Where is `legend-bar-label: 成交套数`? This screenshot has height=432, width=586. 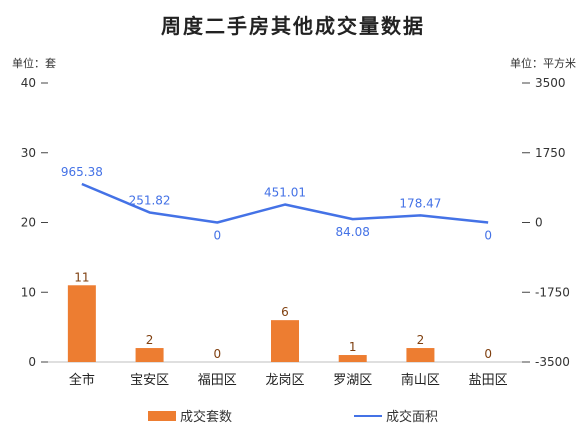
legend-bar-label: 成交套数 is located at coordinates (206, 417).